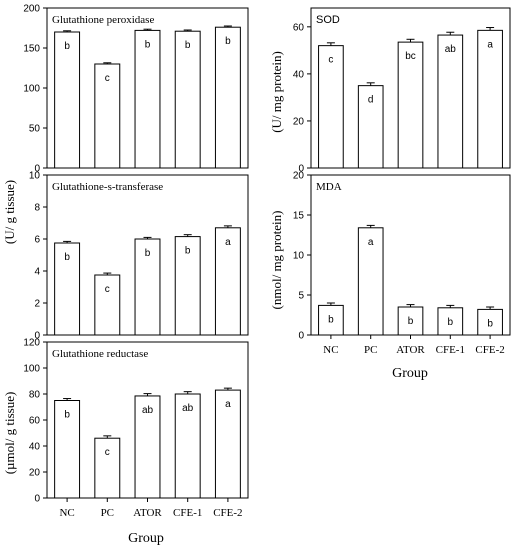 This screenshot has height=550, width=518. Describe the element at coordinates (410, 373) in the screenshot. I see `xlabel-right: Group` at that location.